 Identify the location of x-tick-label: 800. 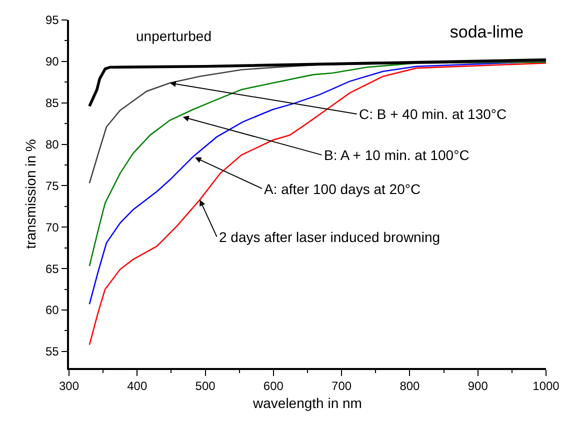
(410, 386).